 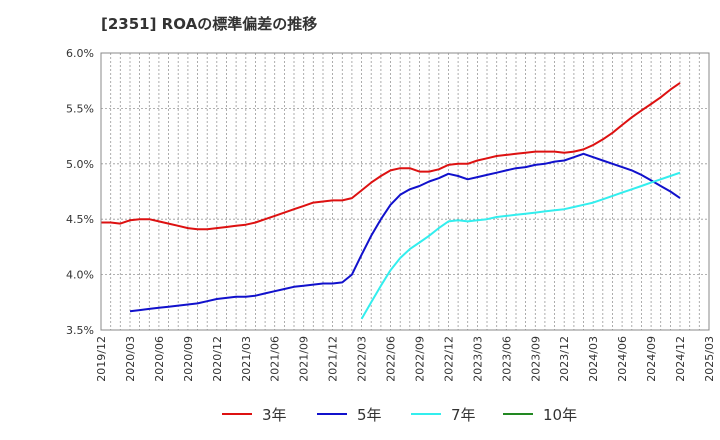 I want to click on x-tick-label: 2021/03, so click(x=246, y=359).